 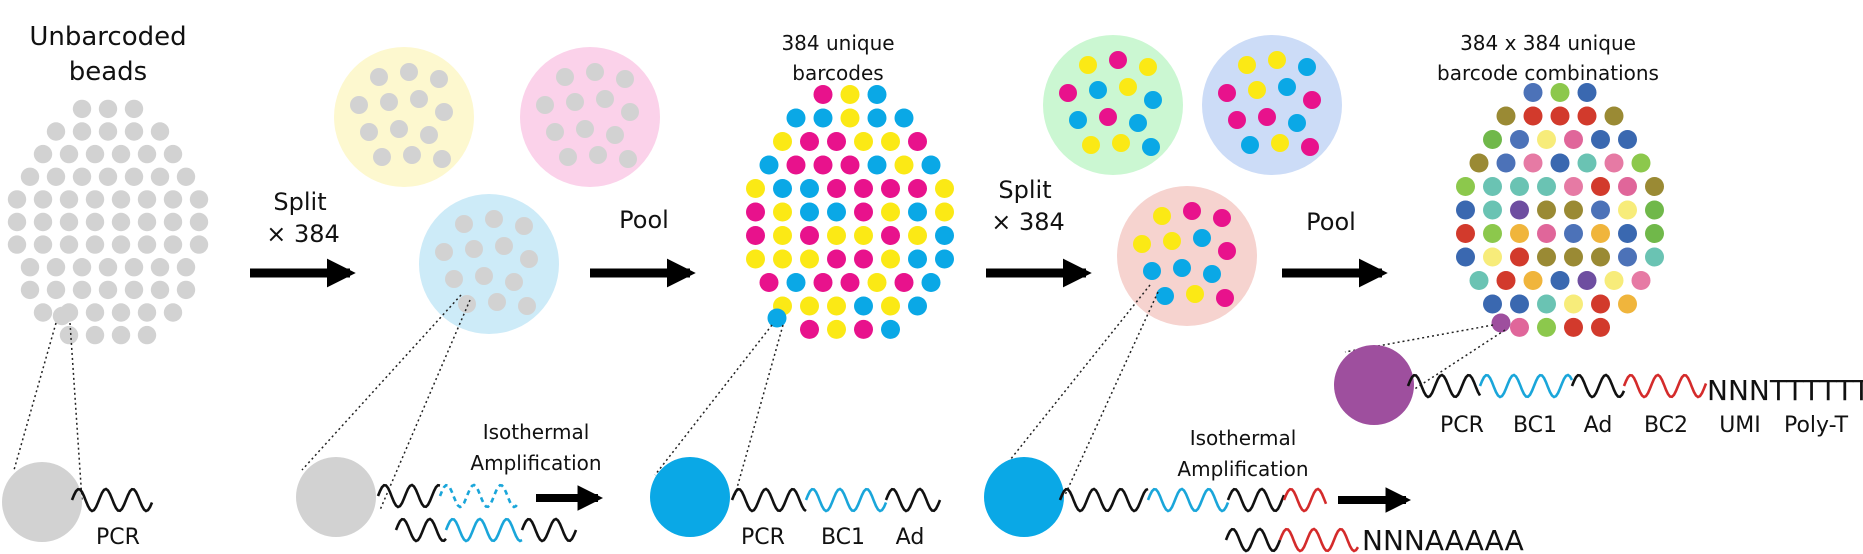 I want to click on segment-label-pcr-c: PCR, so click(x=1462, y=425).